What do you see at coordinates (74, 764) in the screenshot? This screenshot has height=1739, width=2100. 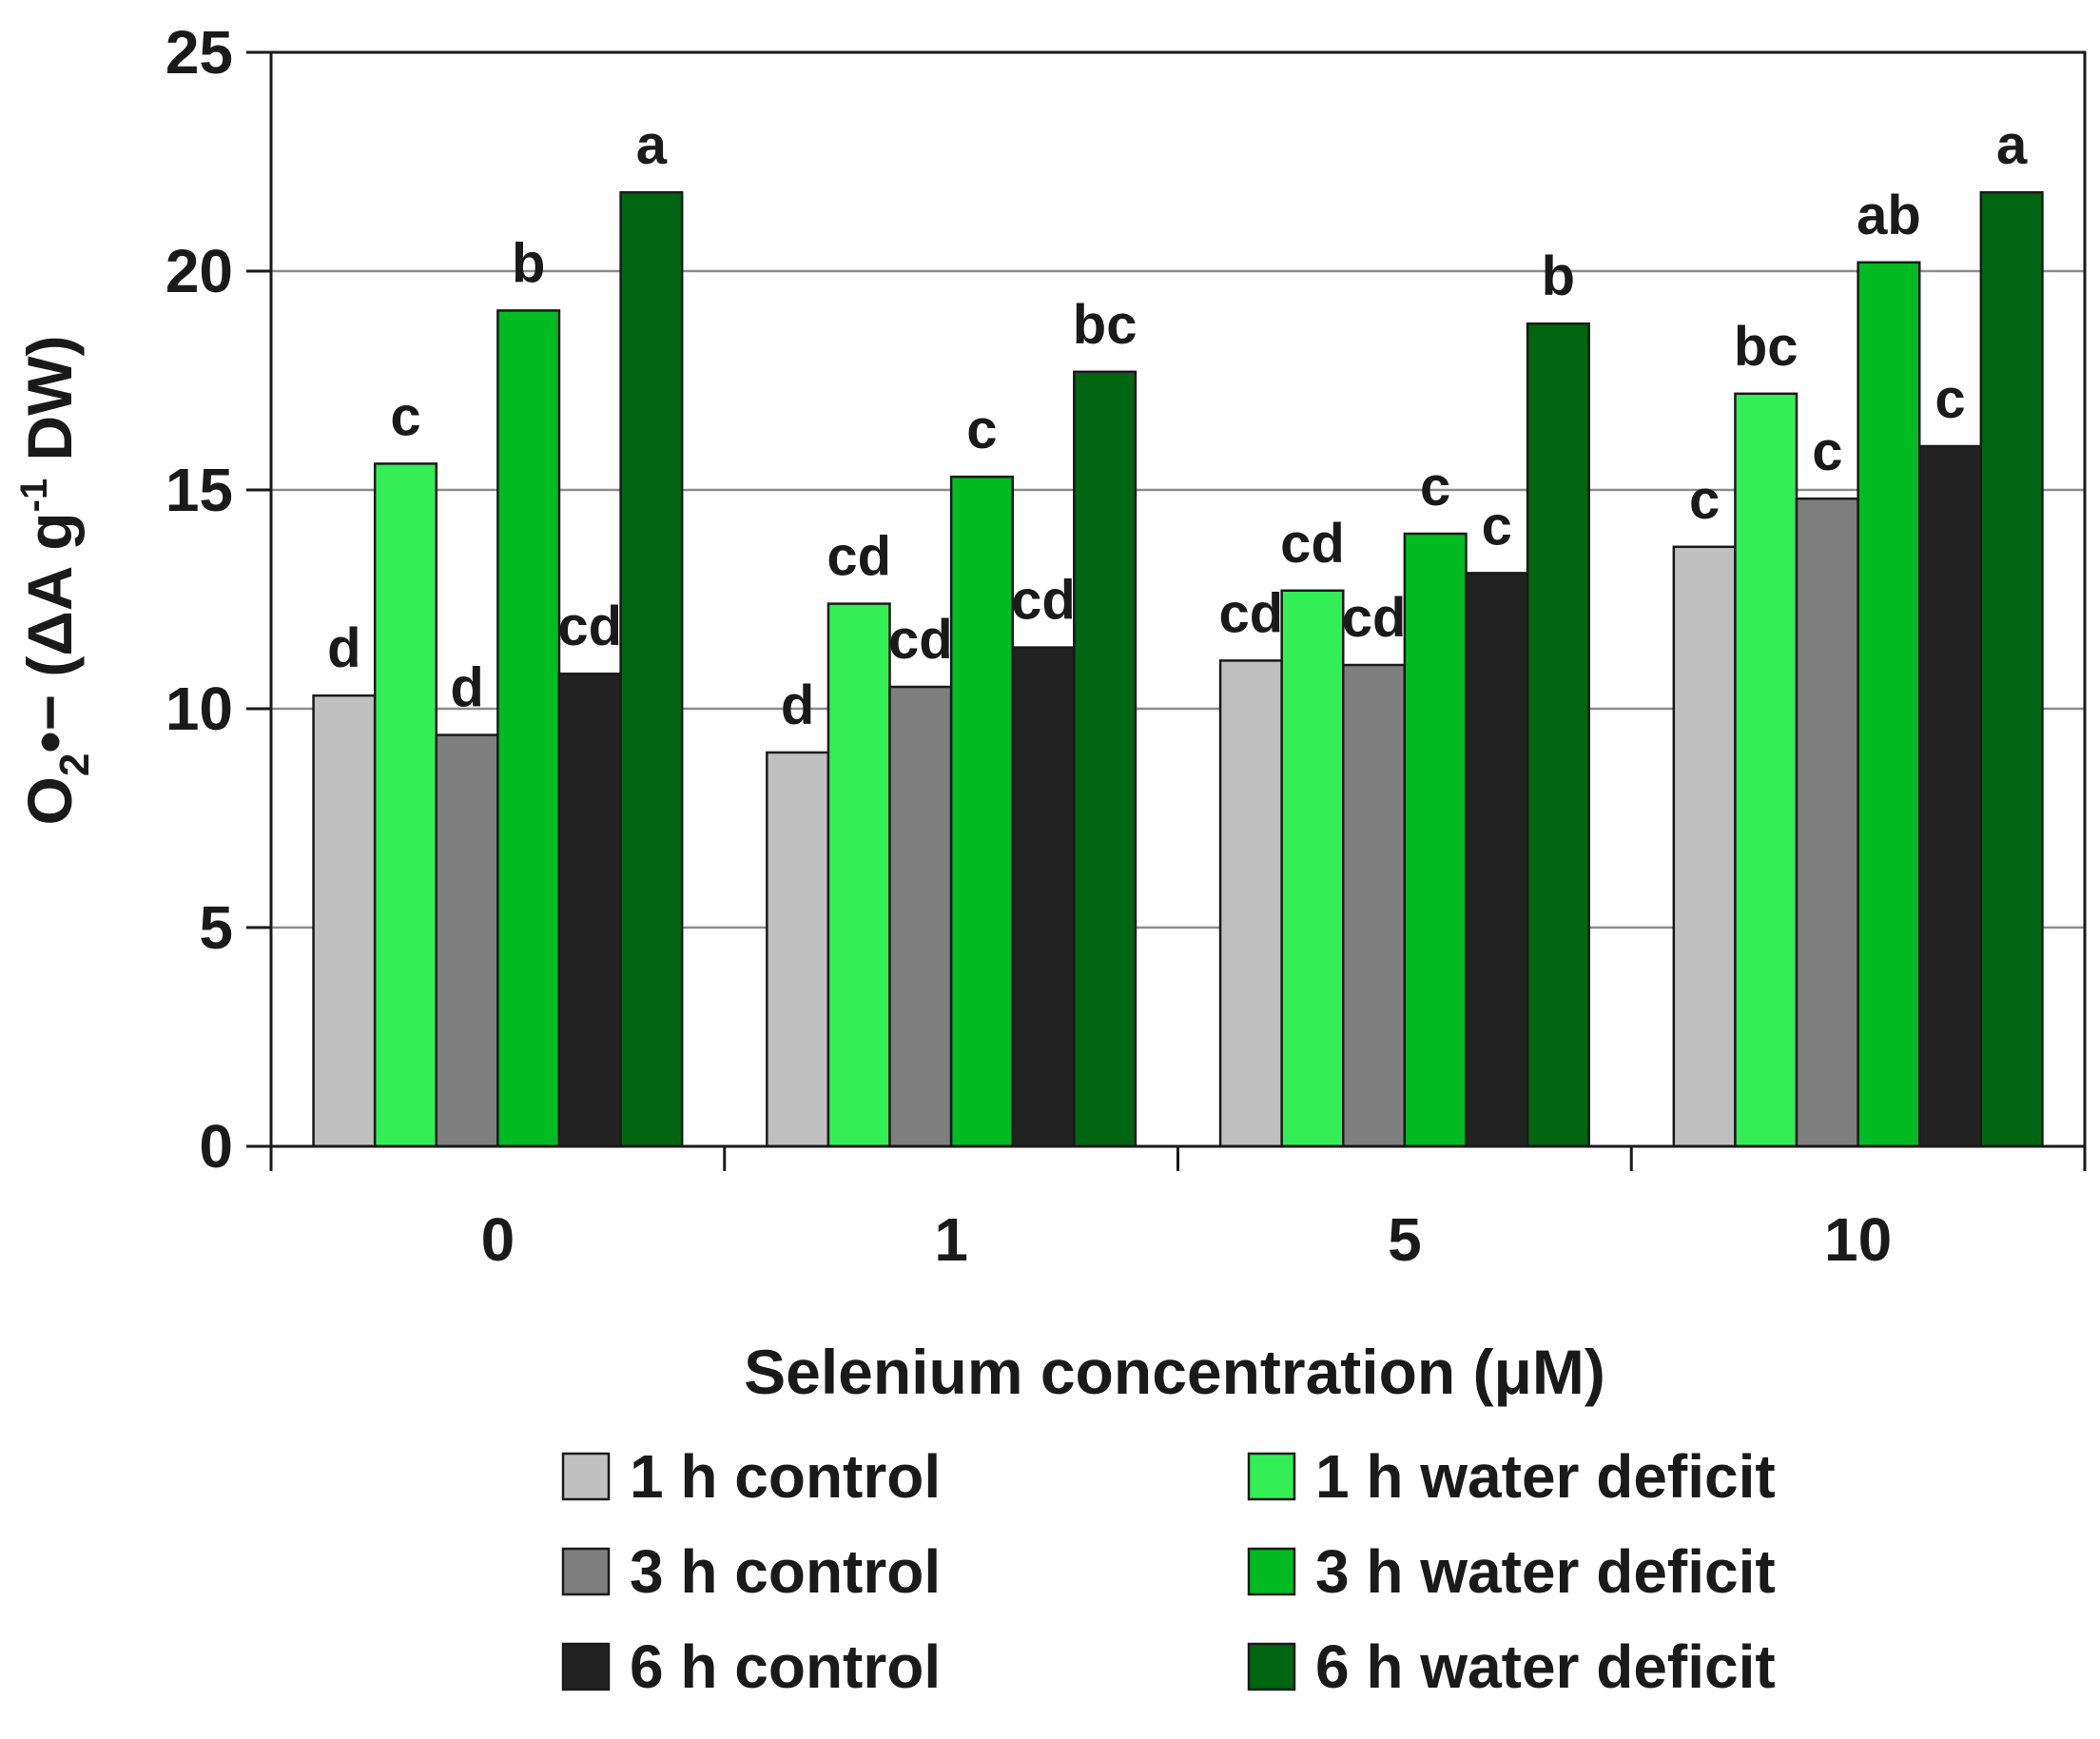 I see `y-axis-title-sub: 2` at bounding box center [74, 764].